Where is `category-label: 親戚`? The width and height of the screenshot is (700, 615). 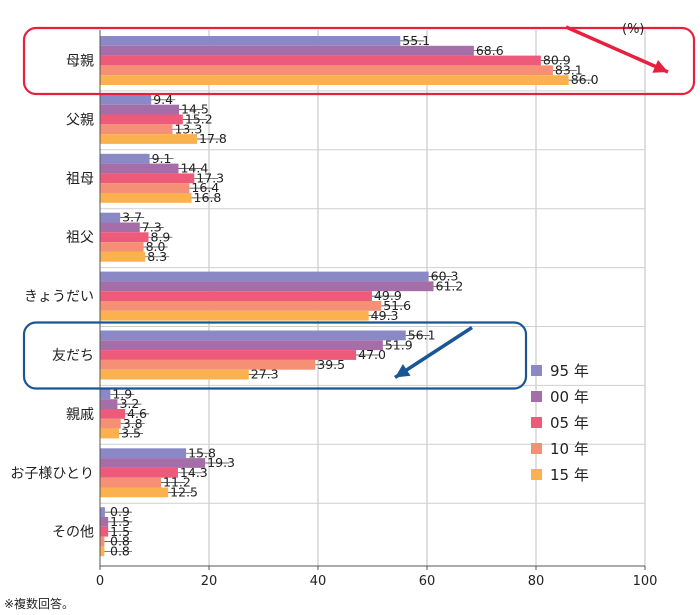 category-label: 親戚 is located at coordinates (80, 415).